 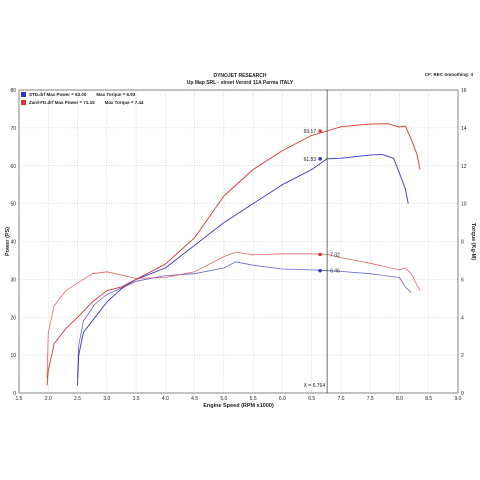 What do you see at coordinates (340, 399) in the screenshot?
I see `x-tick-label: 7.0` at bounding box center [340, 399].